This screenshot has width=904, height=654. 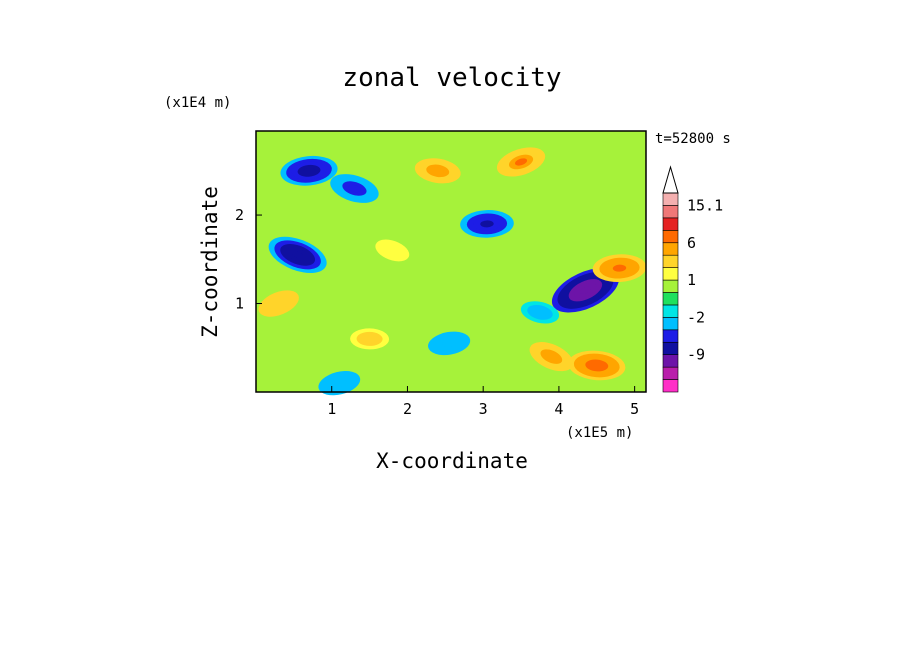 I want to click on colorbar, so click(x=670, y=279).